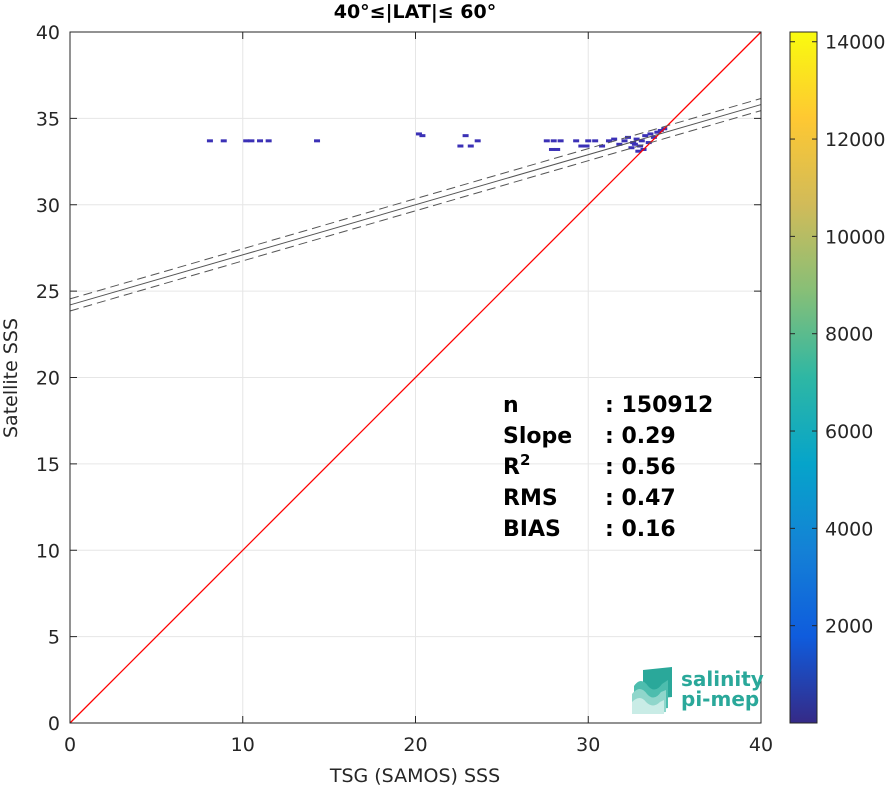 Image resolution: width=893 pixels, height=789 pixels. Describe the element at coordinates (532, 529) in the screenshot. I see `stat-label: BIAS` at that location.